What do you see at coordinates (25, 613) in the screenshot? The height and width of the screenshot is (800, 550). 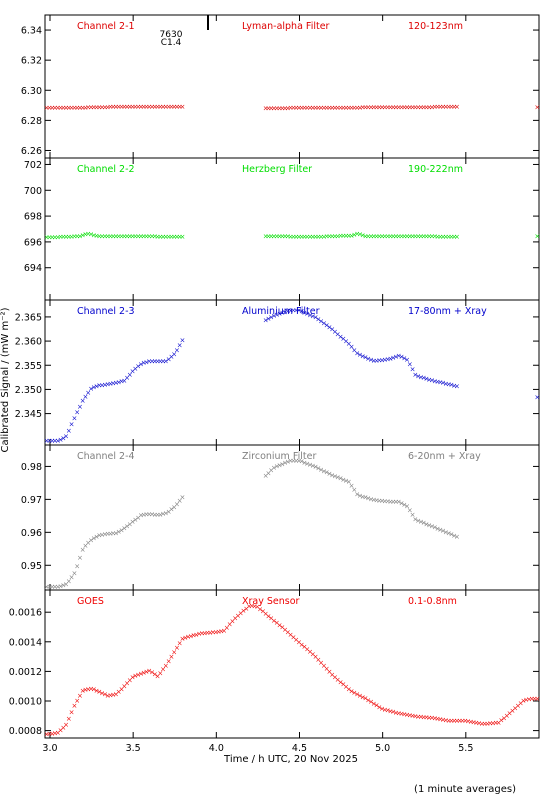 I see `y-tick-label: 0.0016` at bounding box center [25, 613].